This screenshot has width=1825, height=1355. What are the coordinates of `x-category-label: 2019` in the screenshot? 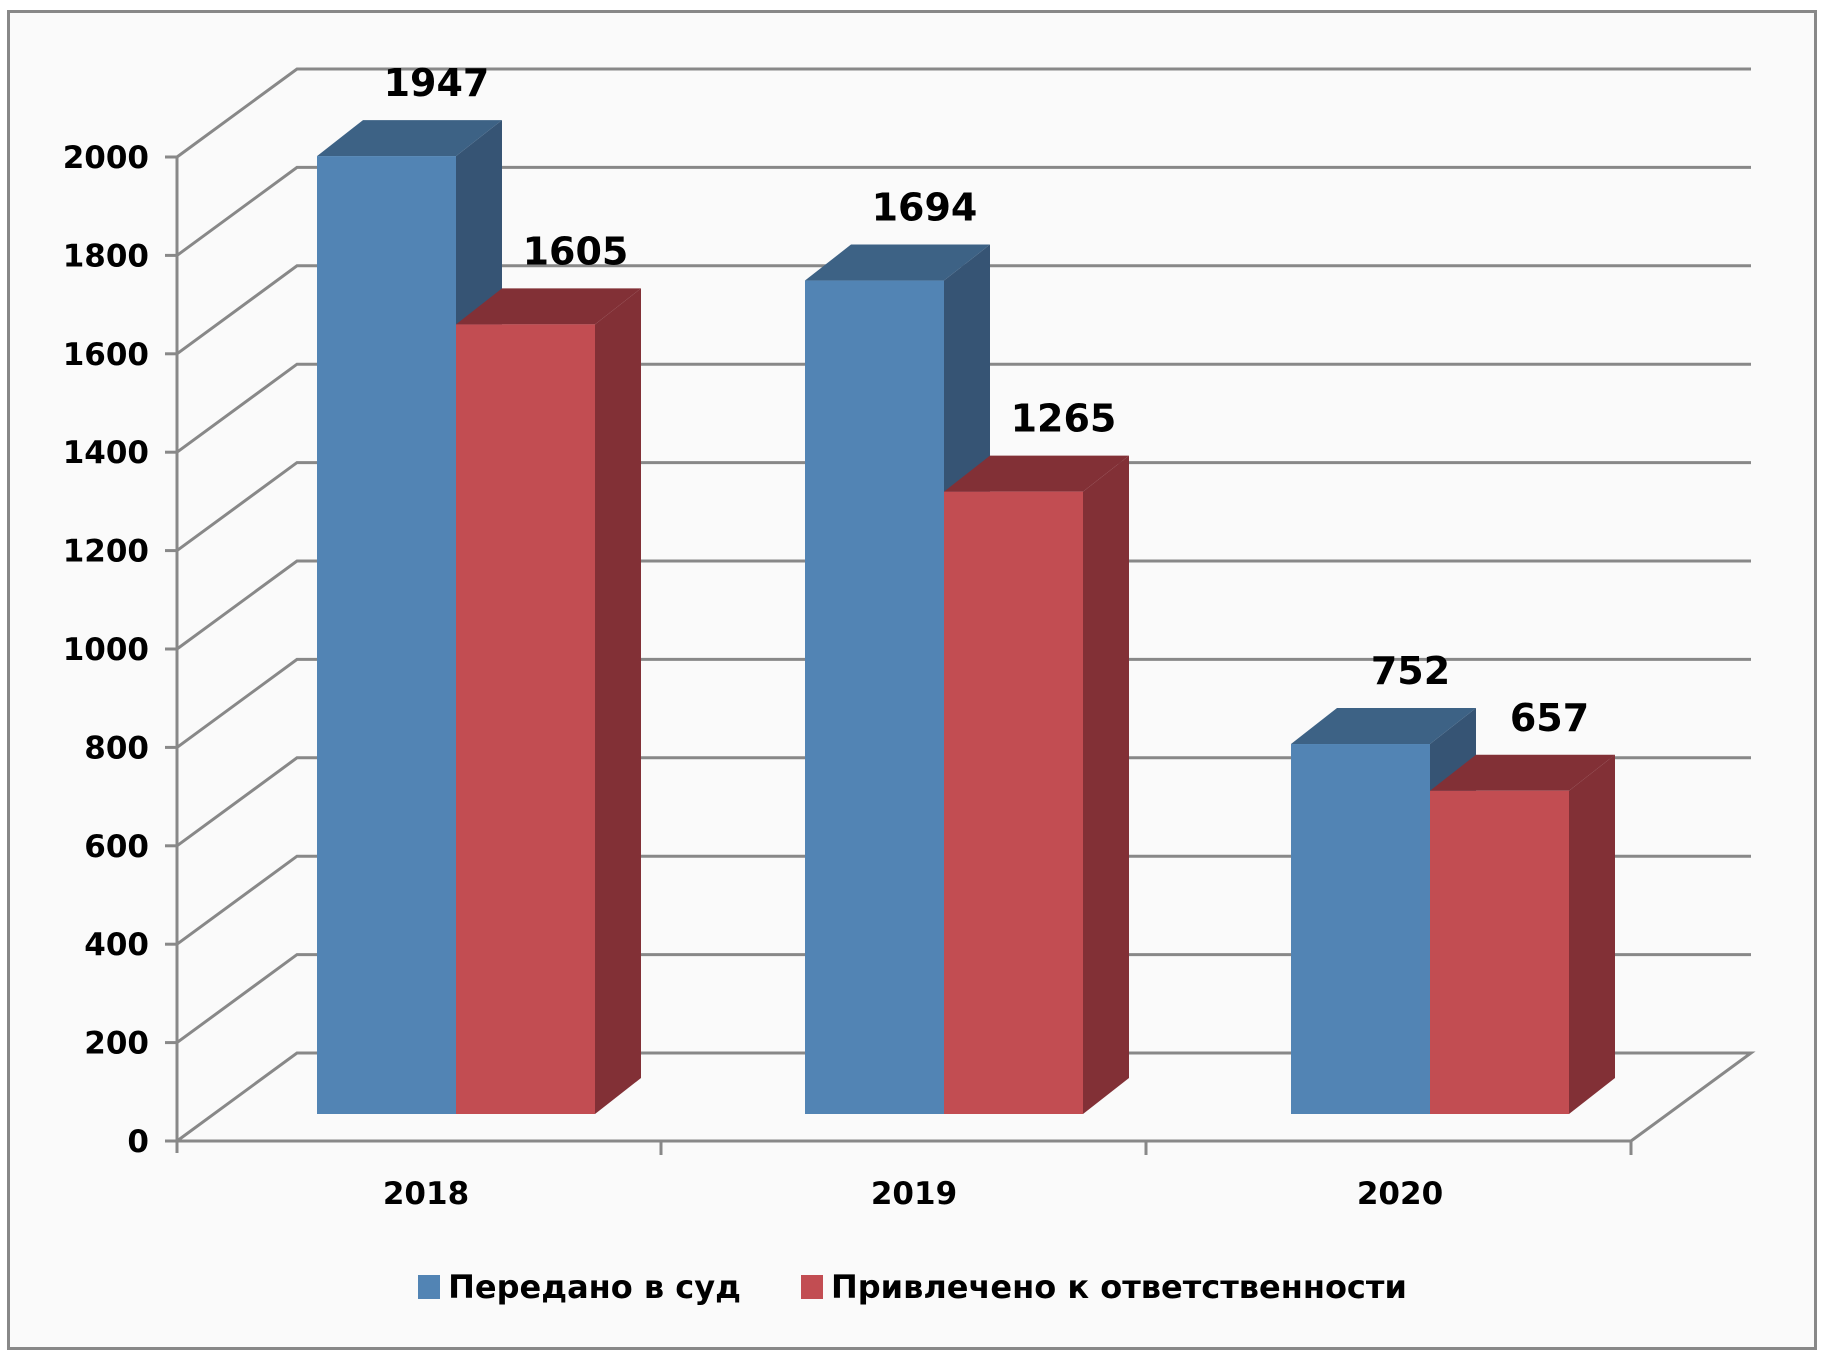 It's located at (914, 1194).